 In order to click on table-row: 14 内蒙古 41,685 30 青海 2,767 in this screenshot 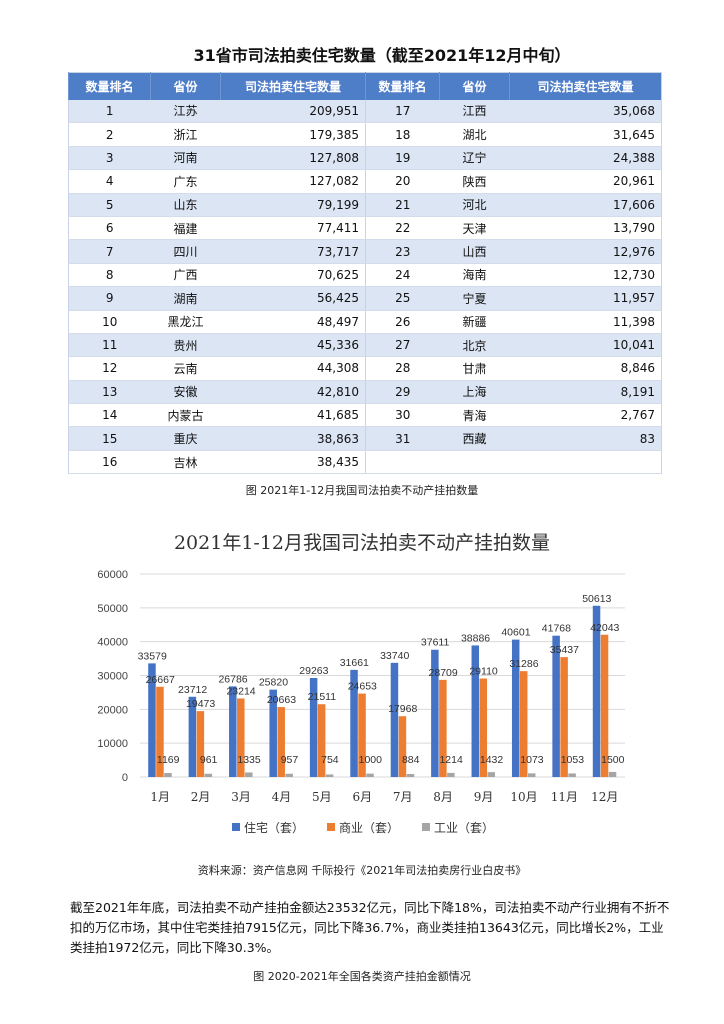, I will do `click(365, 415)`.